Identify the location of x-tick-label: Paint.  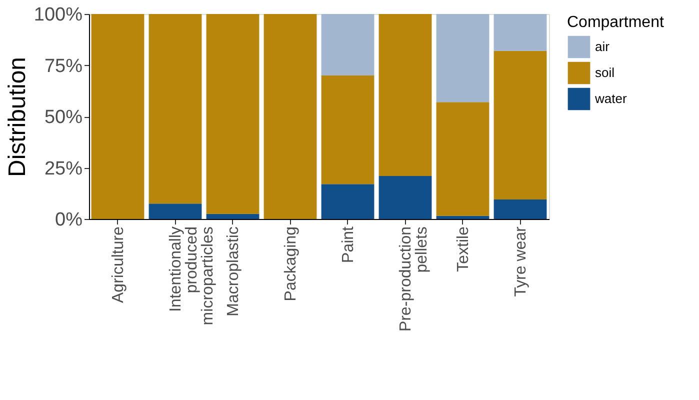
(348, 244).